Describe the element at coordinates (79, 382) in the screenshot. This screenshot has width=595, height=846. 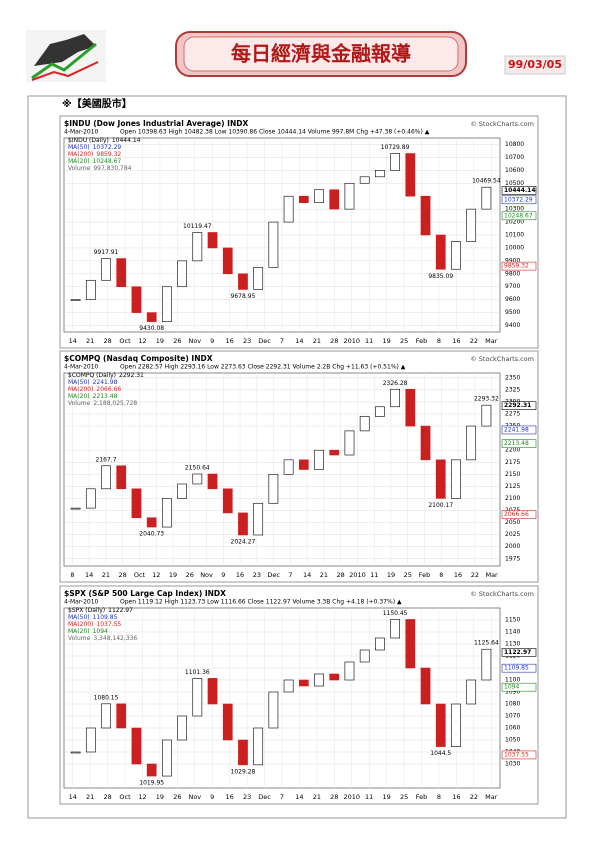
I see `legend-label: MA(50)` at that location.